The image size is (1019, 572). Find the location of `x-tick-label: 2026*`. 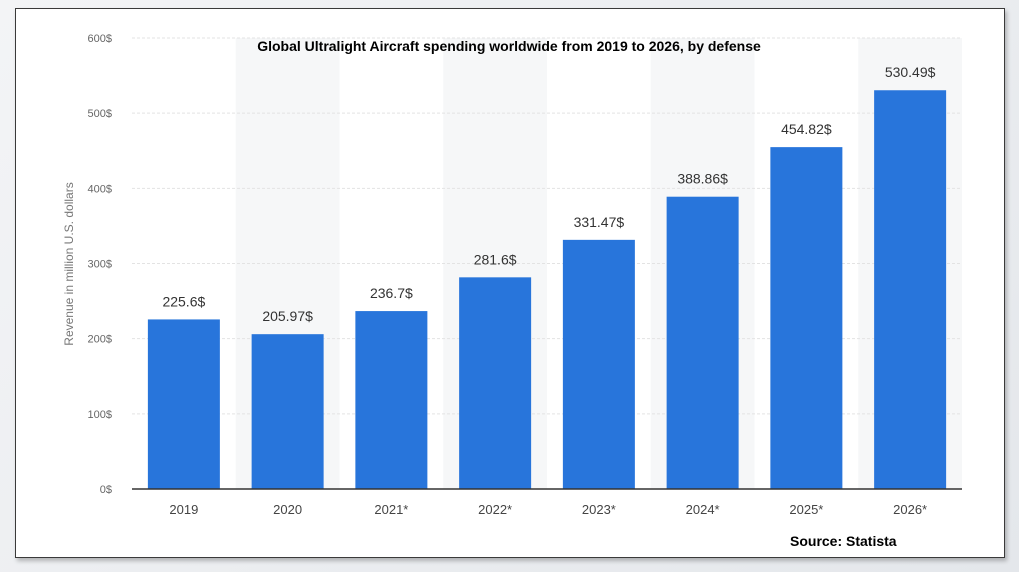

x-tick-label: 2026* is located at coordinates (910, 509).